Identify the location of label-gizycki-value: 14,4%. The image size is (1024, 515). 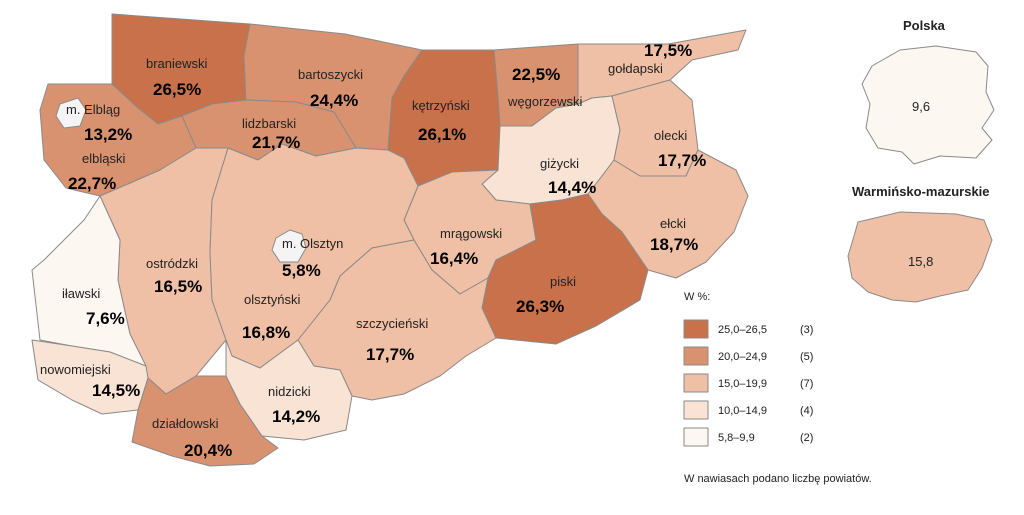
(572, 187).